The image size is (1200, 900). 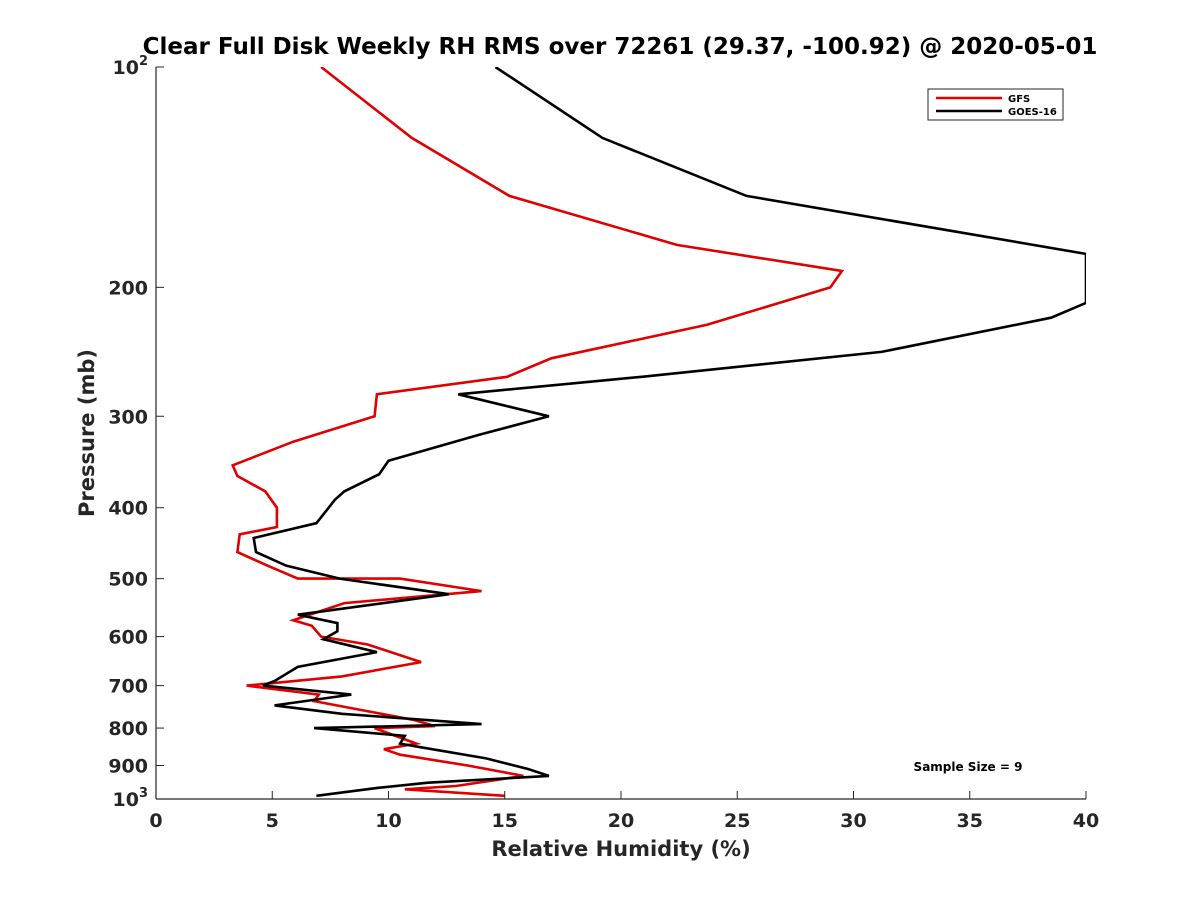 I want to click on x-tick-label: 0, so click(x=155, y=821).